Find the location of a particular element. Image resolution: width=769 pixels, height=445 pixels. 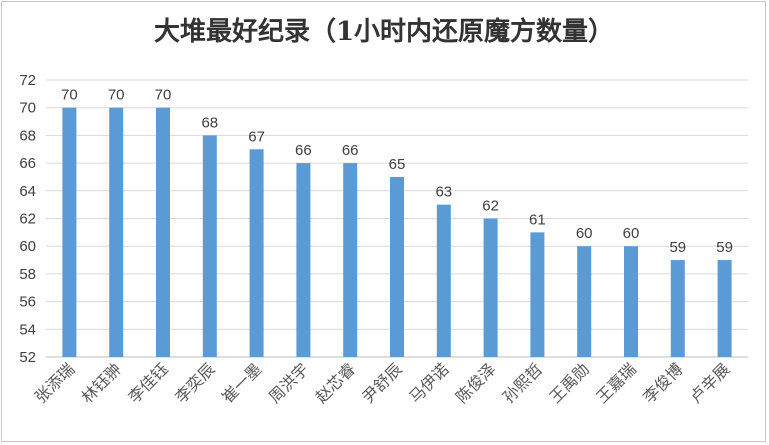

data-label: 63 is located at coordinates (443, 192).